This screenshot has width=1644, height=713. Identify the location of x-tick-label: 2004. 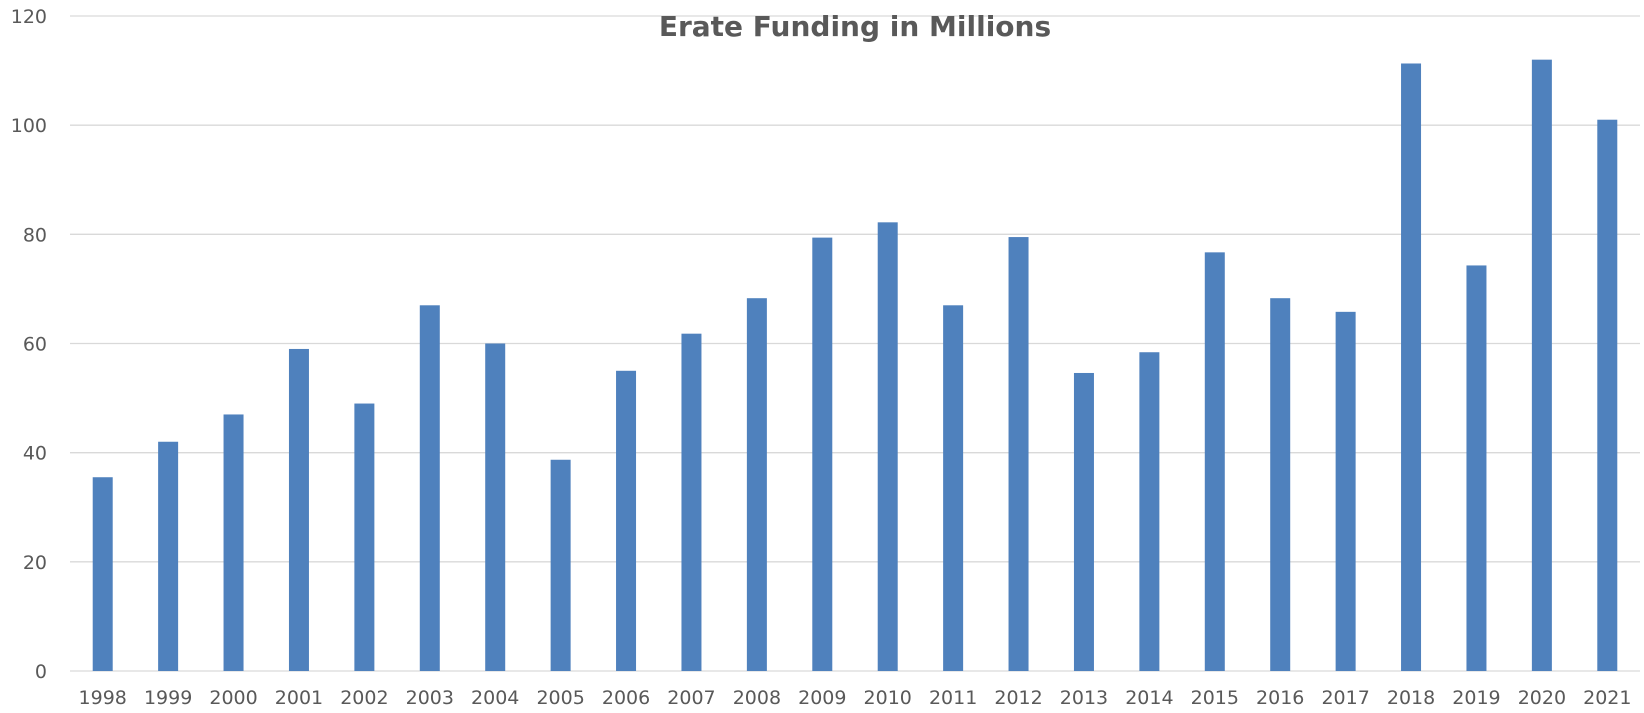
(495, 698).